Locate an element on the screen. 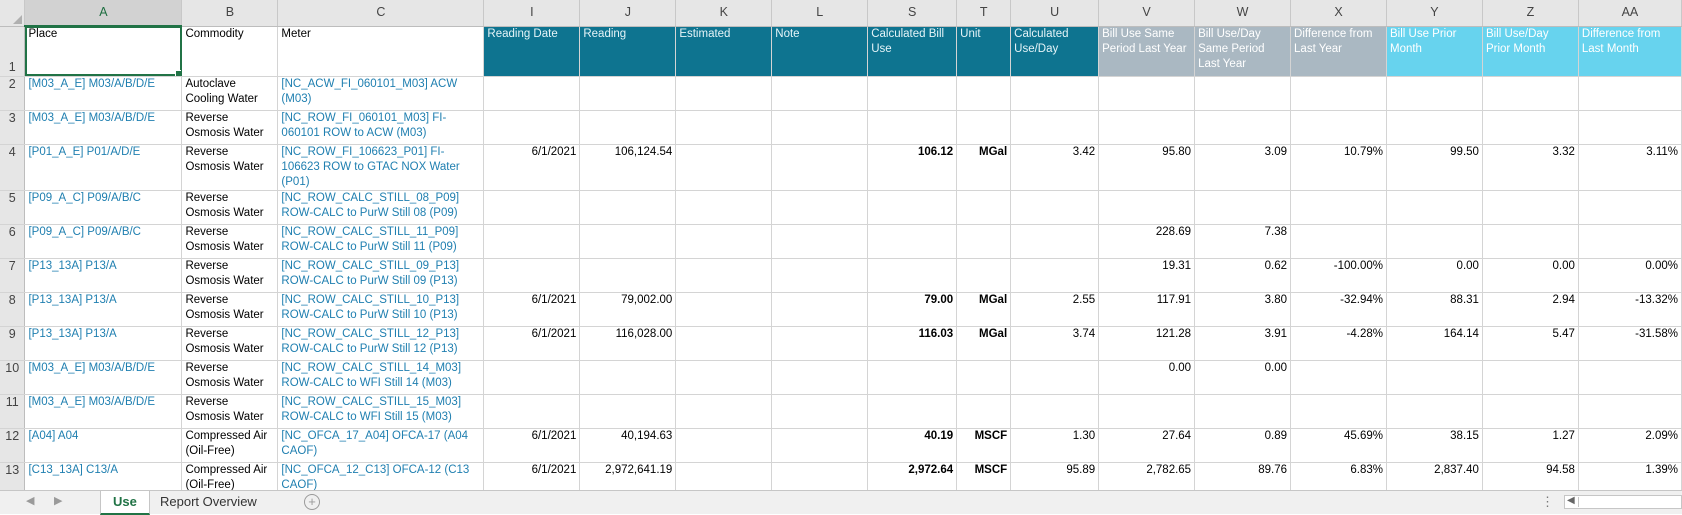 This screenshot has width=1682, height=515. column-header-x: X is located at coordinates (1338, 13).